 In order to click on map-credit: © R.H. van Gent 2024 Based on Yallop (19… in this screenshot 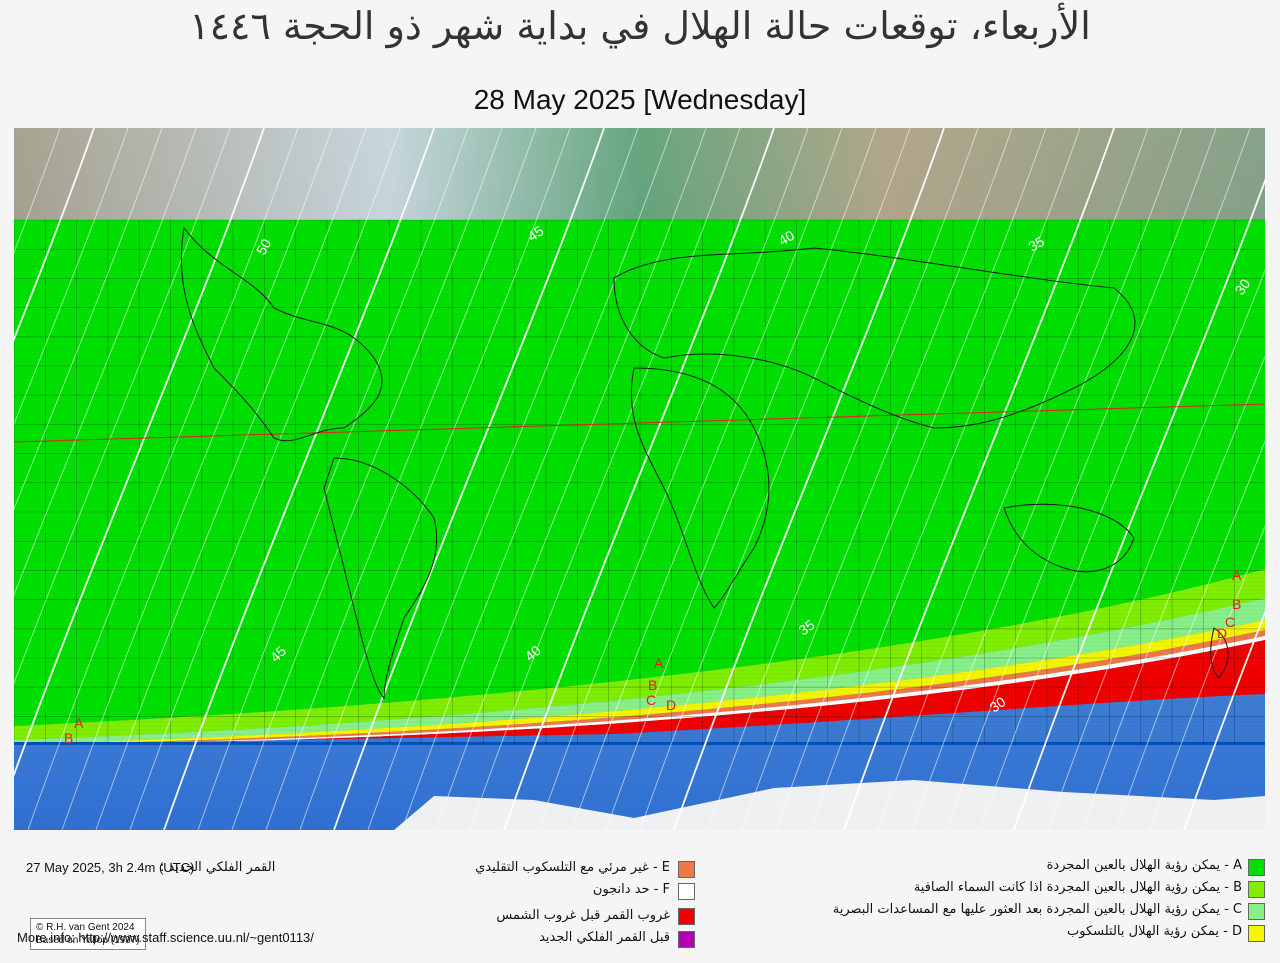, I will do `click(88, 934)`.